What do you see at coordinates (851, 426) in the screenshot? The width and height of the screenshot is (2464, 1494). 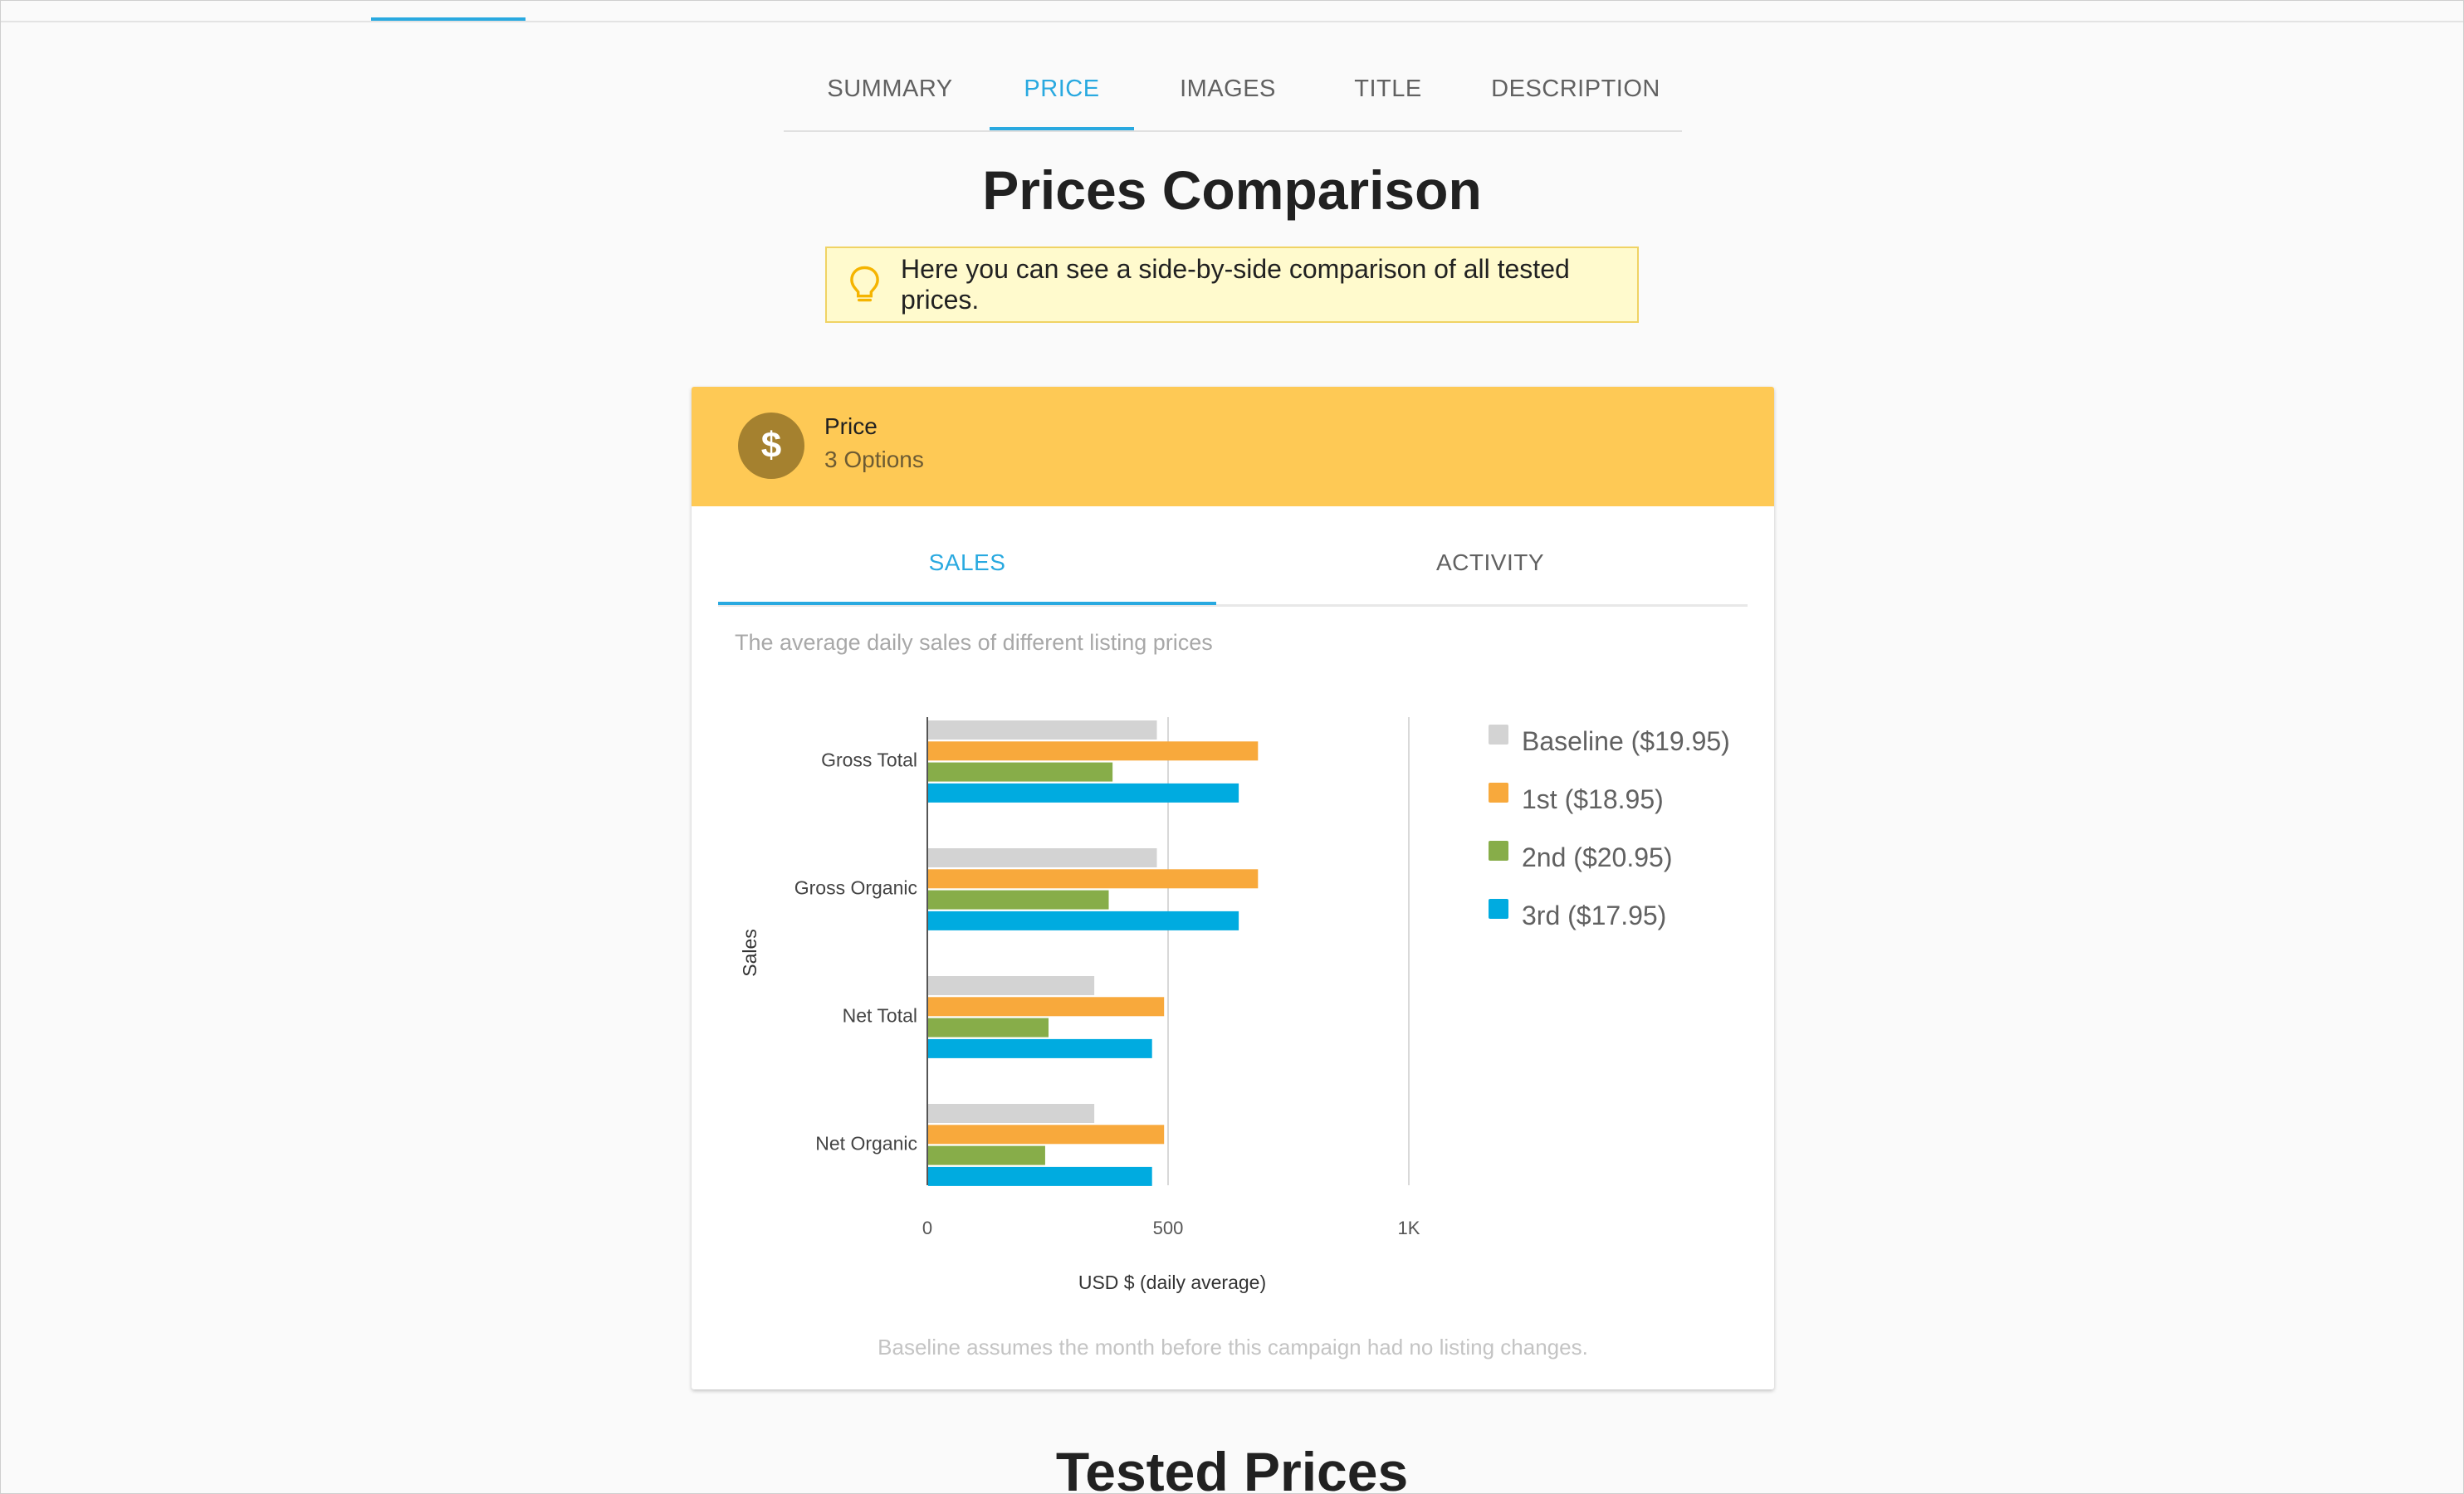 I see `card-title: Price` at bounding box center [851, 426].